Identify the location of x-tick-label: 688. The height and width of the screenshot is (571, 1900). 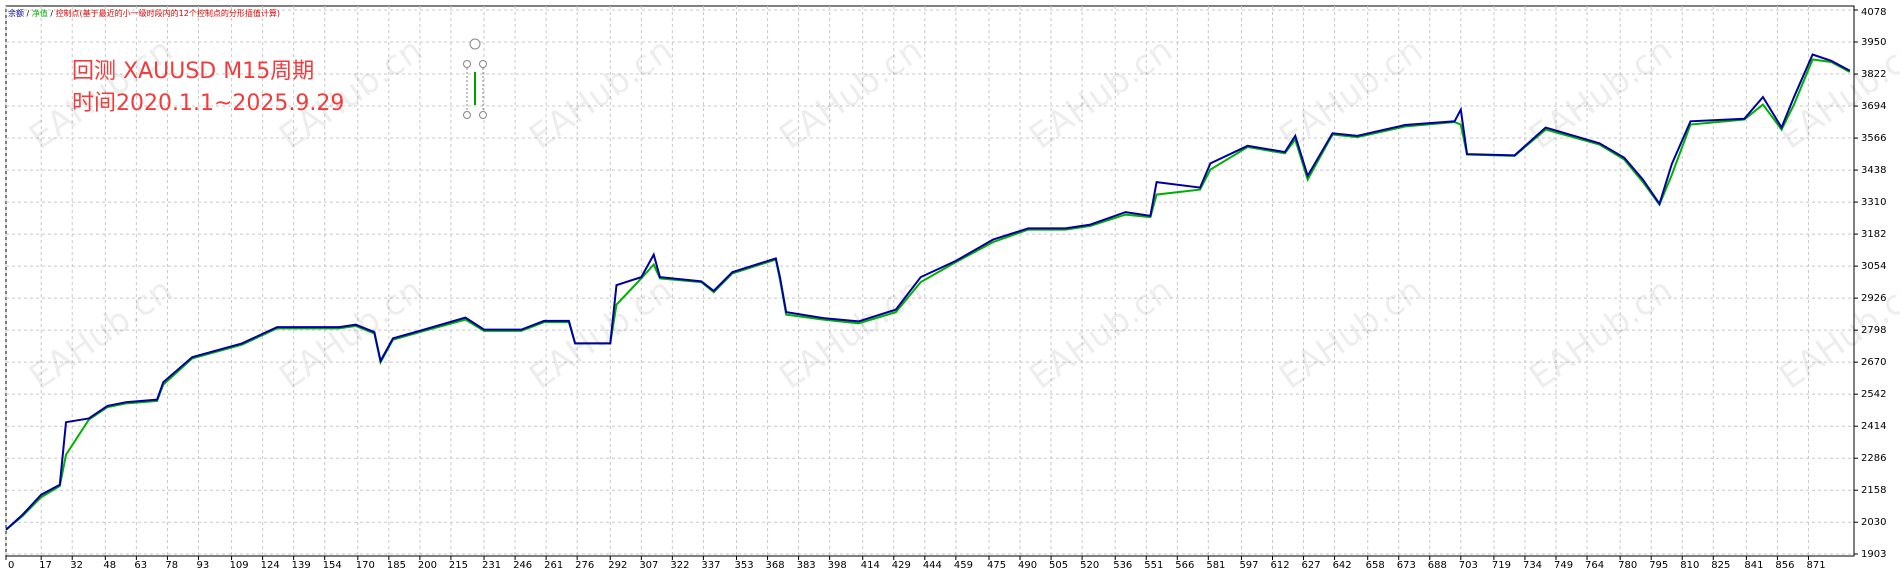
(1437, 565).